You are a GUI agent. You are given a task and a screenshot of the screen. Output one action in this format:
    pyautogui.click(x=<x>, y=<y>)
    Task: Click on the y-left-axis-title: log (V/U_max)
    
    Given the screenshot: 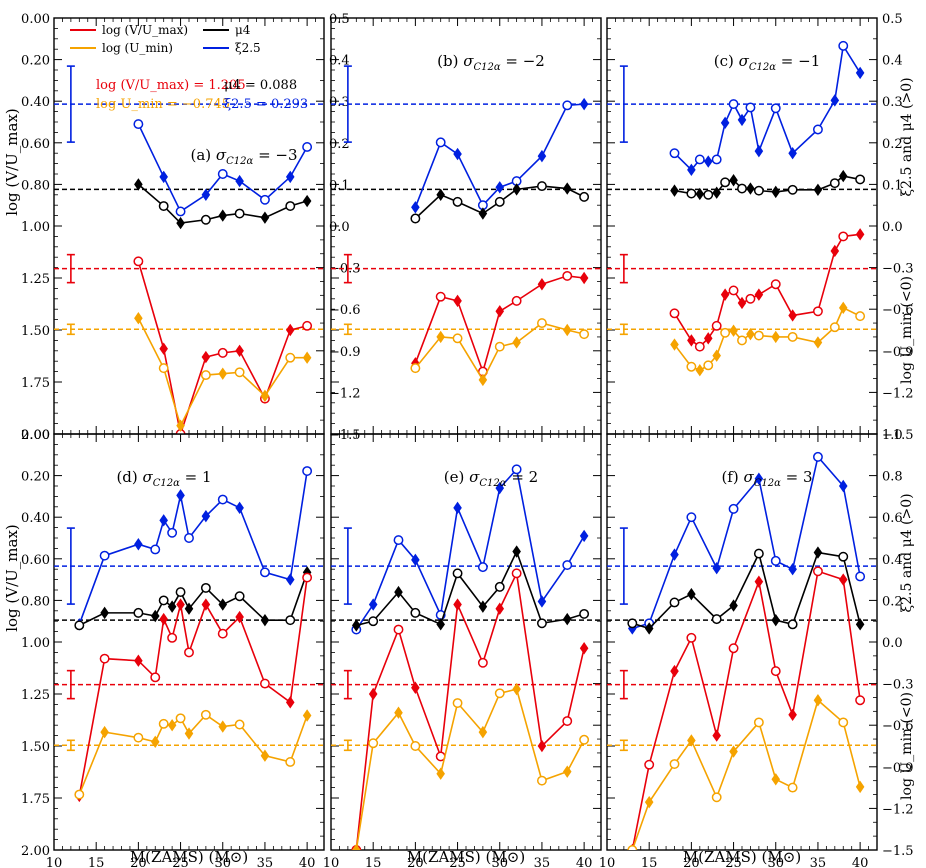 What is the action you would take?
    pyautogui.click(x=12, y=162)
    